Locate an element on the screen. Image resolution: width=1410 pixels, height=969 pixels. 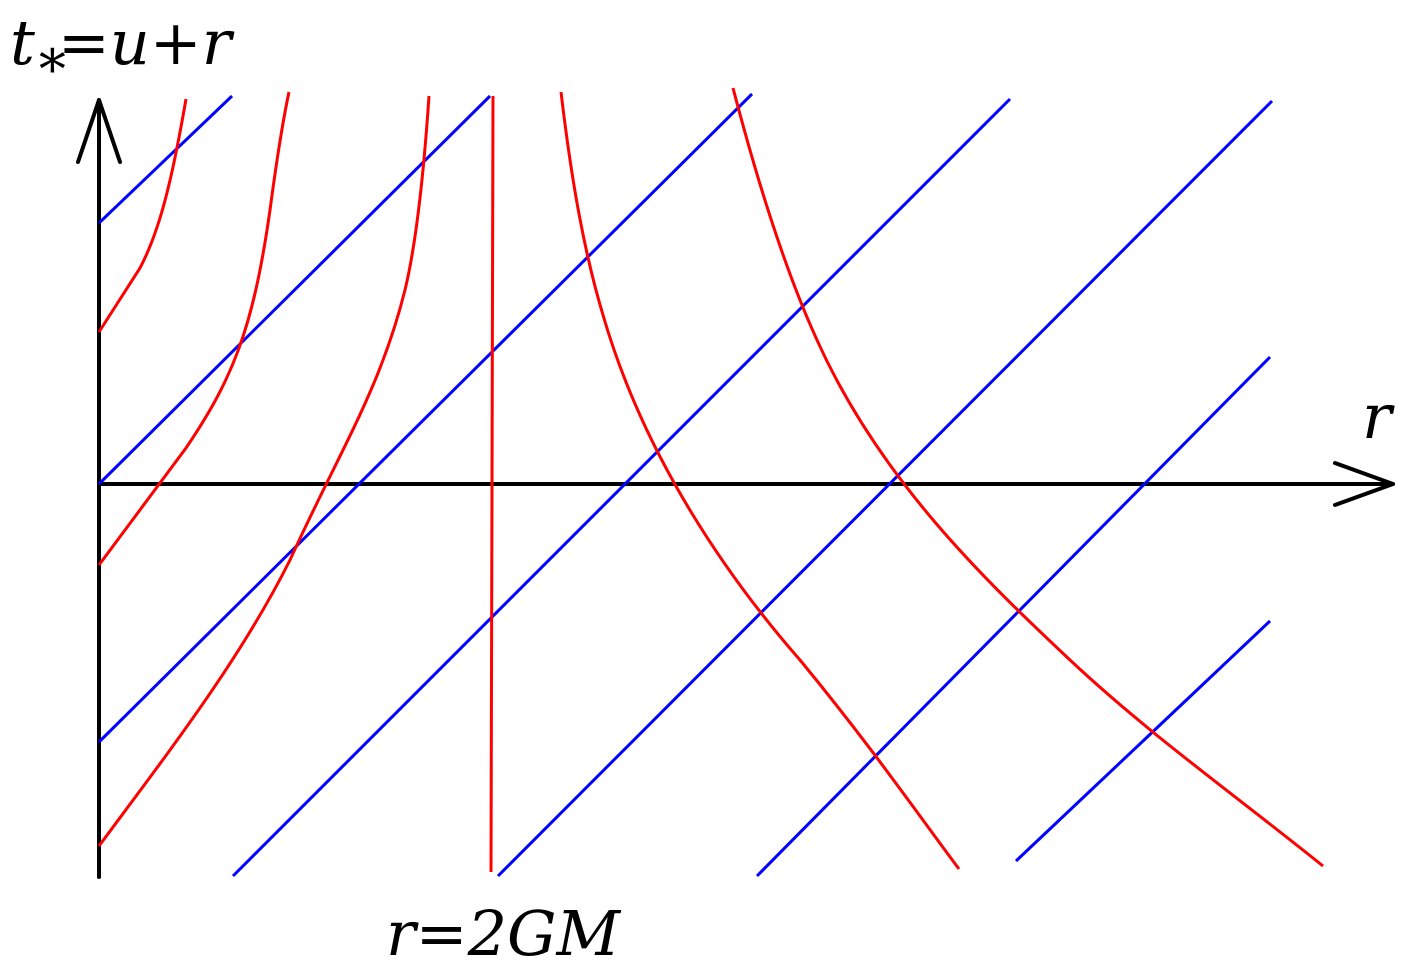
vertical-axis-label-rest: =u+r is located at coordinates (146, 42).